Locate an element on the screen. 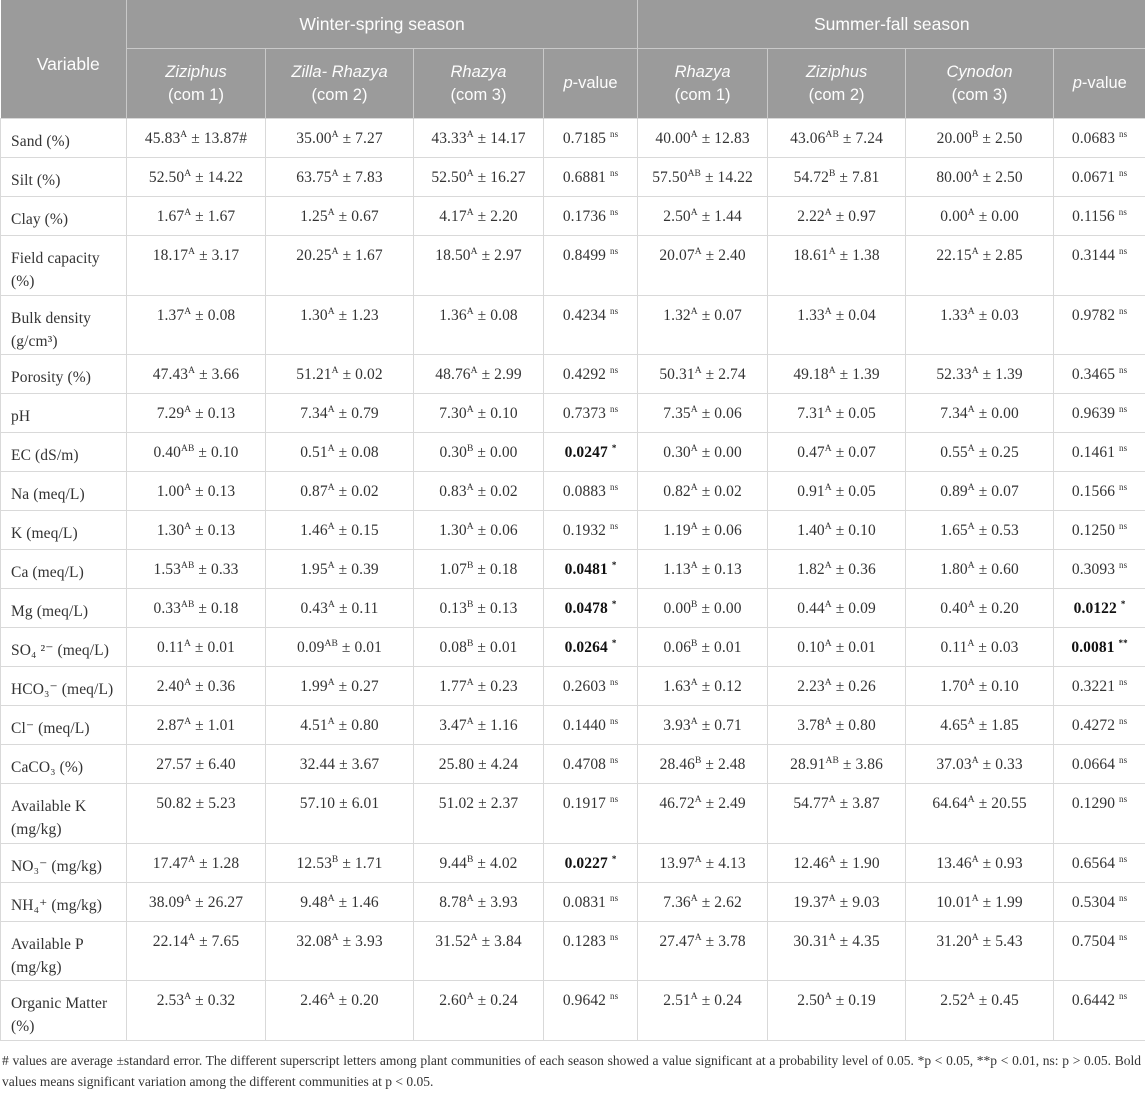  value-cell: 27.57 ± 6.40 is located at coordinates (196, 764).